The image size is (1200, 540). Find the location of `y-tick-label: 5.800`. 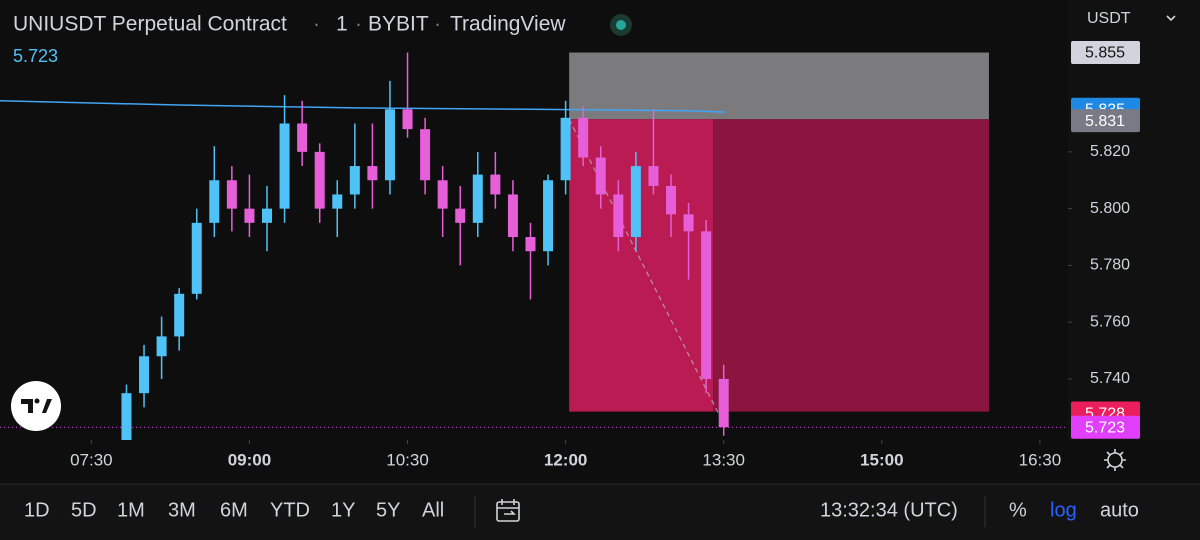

y-tick-label: 5.800 is located at coordinates (1110, 208).